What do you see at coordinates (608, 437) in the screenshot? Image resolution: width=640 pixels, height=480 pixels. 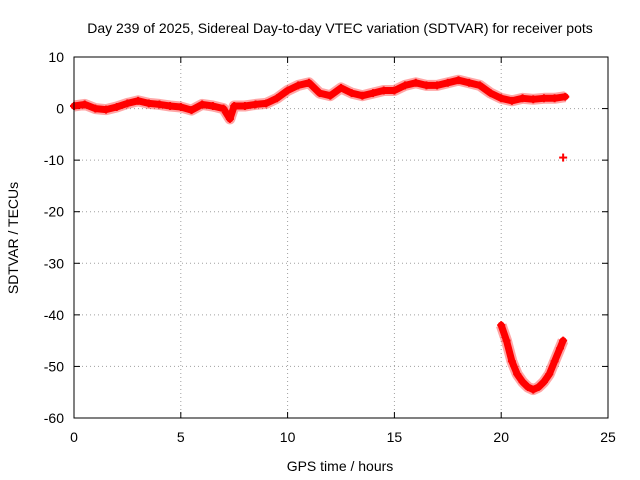 I see `x-tick-label: 25` at bounding box center [608, 437].